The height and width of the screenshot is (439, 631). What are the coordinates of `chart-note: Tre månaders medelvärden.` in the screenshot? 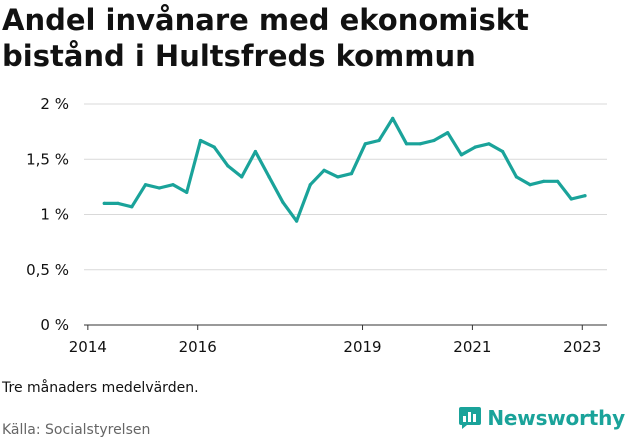 It's located at (100, 388).